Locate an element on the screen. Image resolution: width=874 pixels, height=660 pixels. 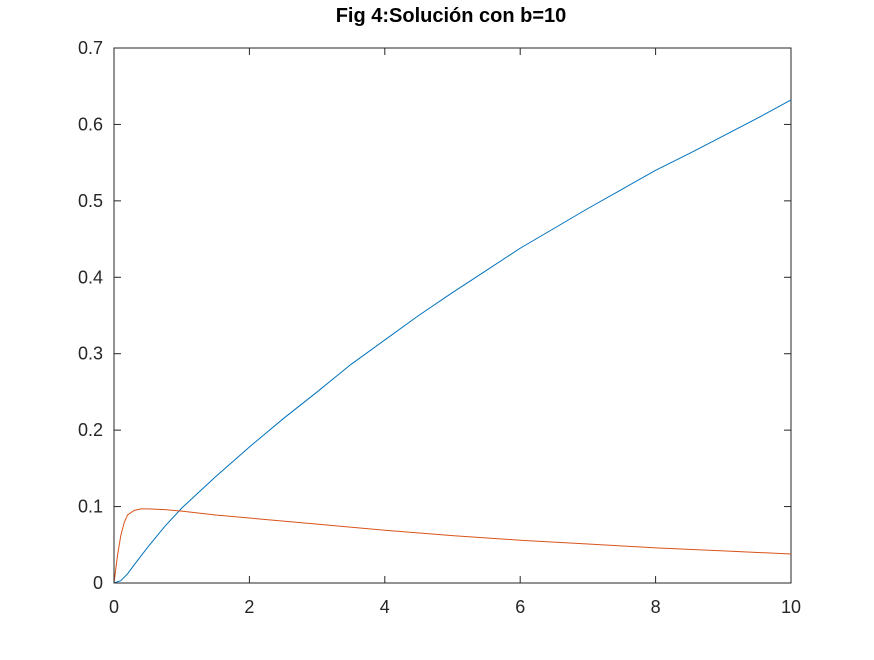
x-tick-label: 0 is located at coordinates (114, 607).